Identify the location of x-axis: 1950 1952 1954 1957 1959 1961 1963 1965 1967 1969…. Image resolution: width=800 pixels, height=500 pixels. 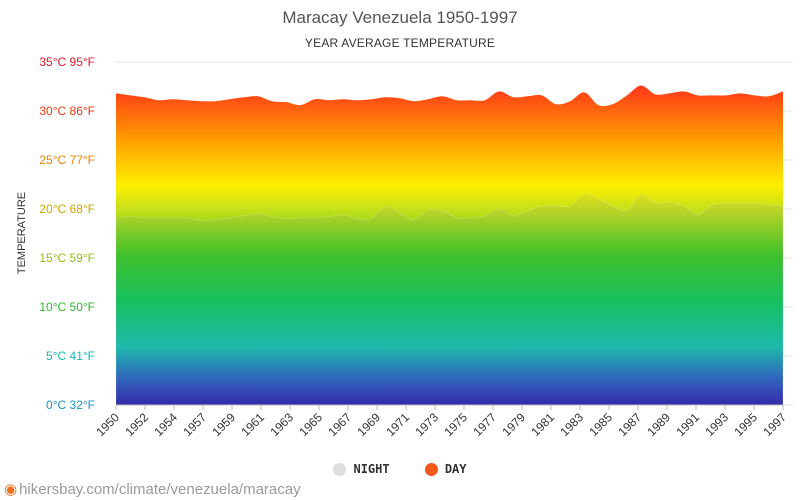
(441, 421).